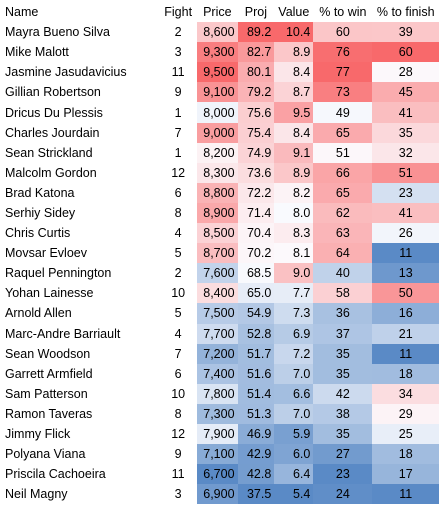  Describe the element at coordinates (343, 273) in the screenshot. I see `cell-win: 40` at that location.